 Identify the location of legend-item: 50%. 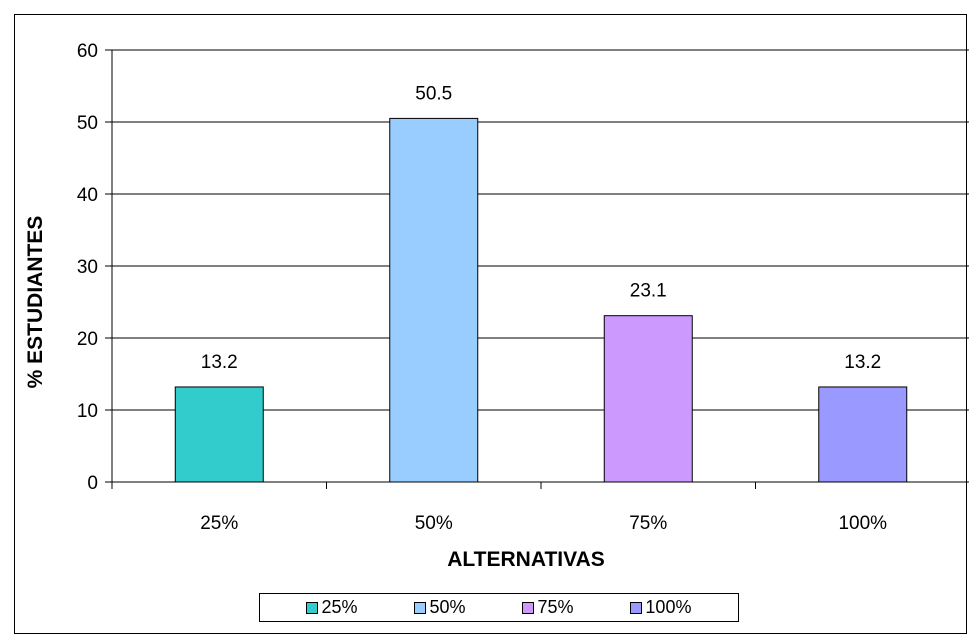
(439, 607).